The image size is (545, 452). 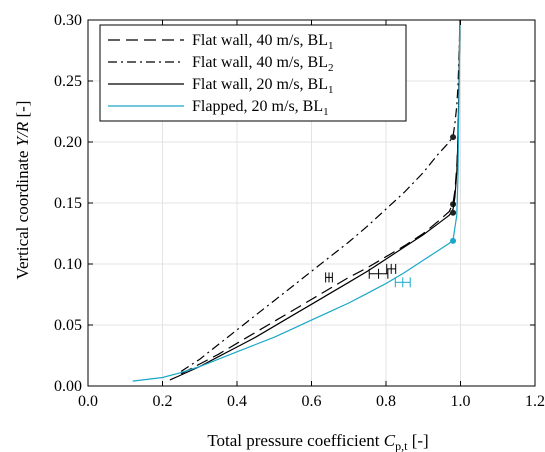 I want to click on x-tick-label: 0.4, so click(x=237, y=401).